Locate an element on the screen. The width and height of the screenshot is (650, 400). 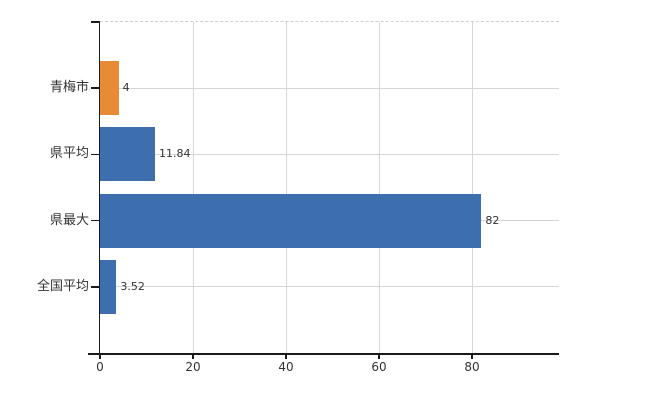
x-tick-label: 60 is located at coordinates (379, 367).